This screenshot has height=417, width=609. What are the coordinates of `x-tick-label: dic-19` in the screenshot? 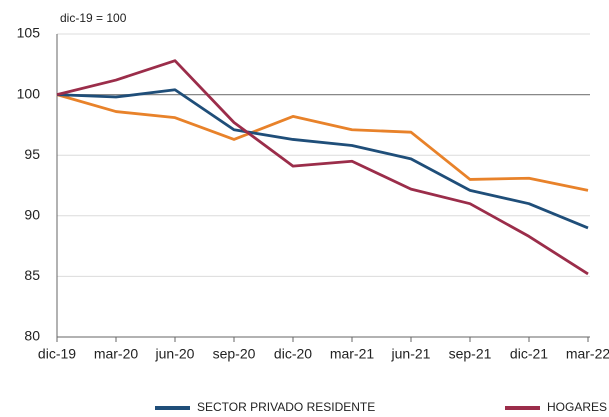 It's located at (57, 354).